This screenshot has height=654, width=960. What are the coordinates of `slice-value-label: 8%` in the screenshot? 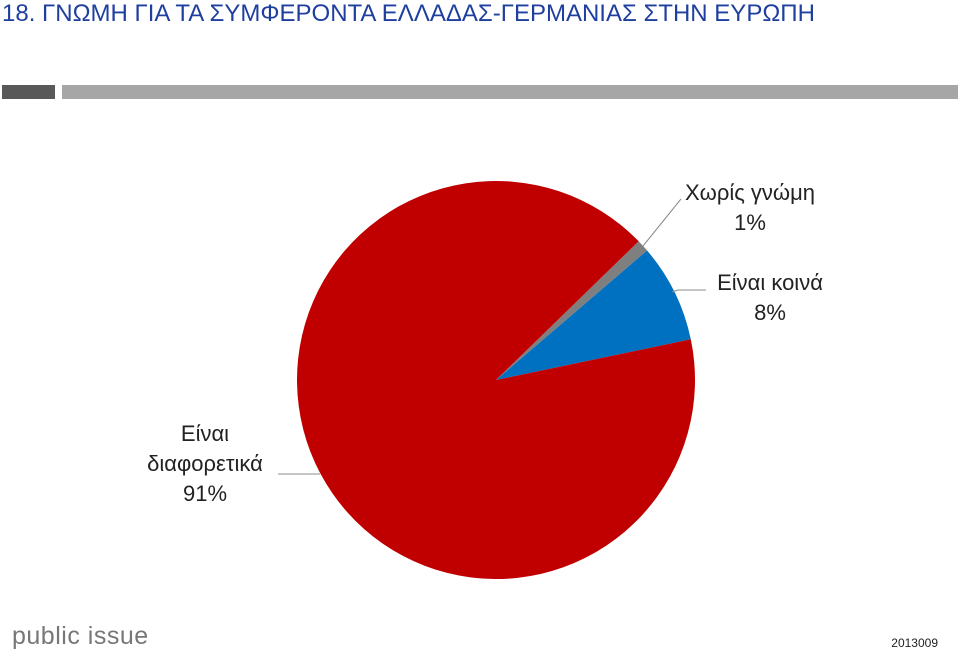 It's located at (770, 312).